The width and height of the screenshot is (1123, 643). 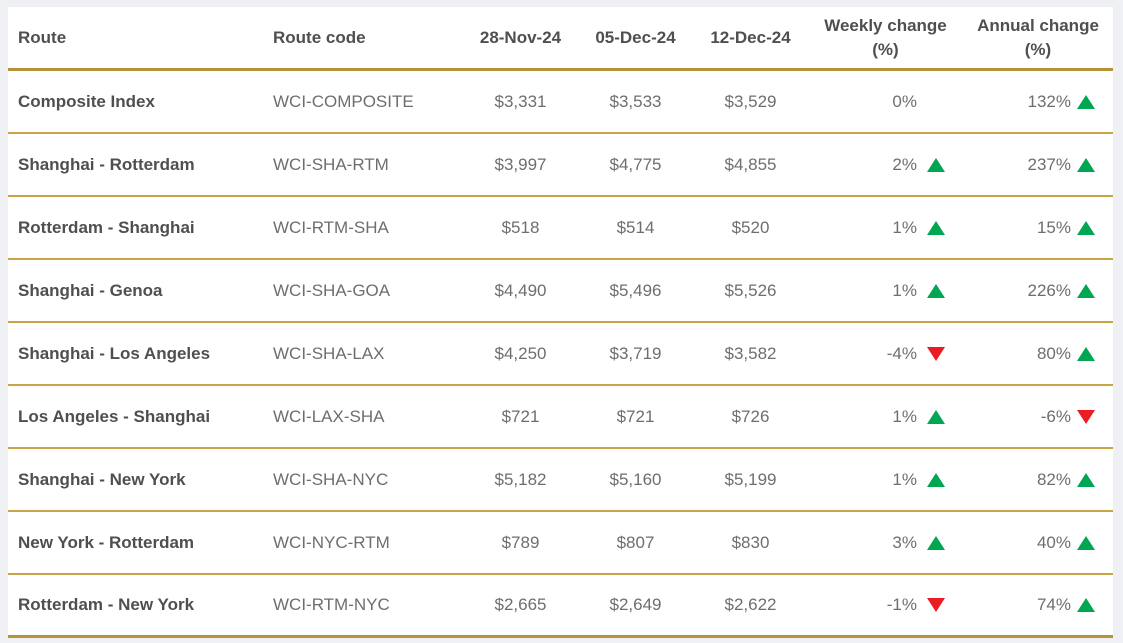 I want to click on weekly-change-cell: 0%, so click(x=885, y=102).